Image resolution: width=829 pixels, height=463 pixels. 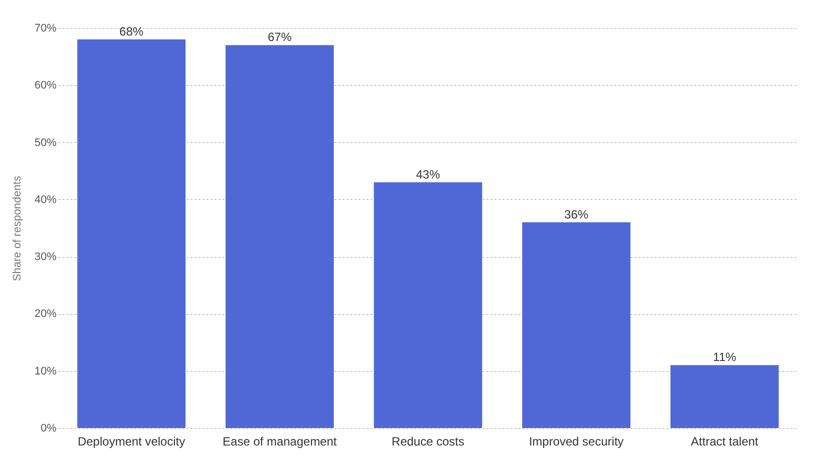 What do you see at coordinates (576, 441) in the screenshot?
I see `x-tick-label: Improved security` at bounding box center [576, 441].